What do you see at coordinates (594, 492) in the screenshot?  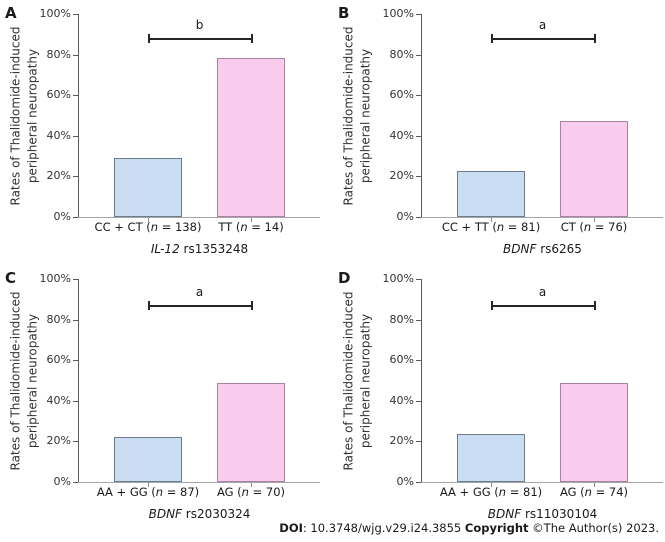 I see `x-category-label: AG (n = 74)` at bounding box center [594, 492].